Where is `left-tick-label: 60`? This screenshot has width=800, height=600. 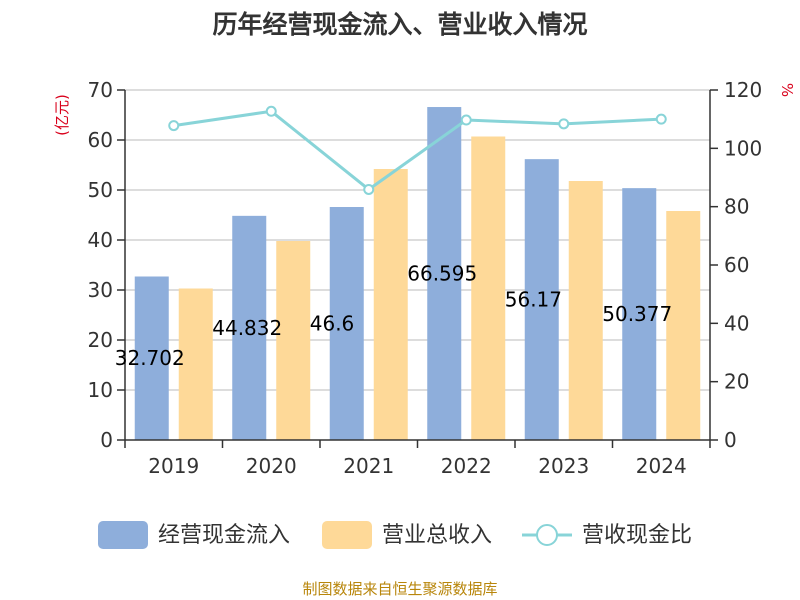 left-tick-label: 60 is located at coordinates (100, 140).